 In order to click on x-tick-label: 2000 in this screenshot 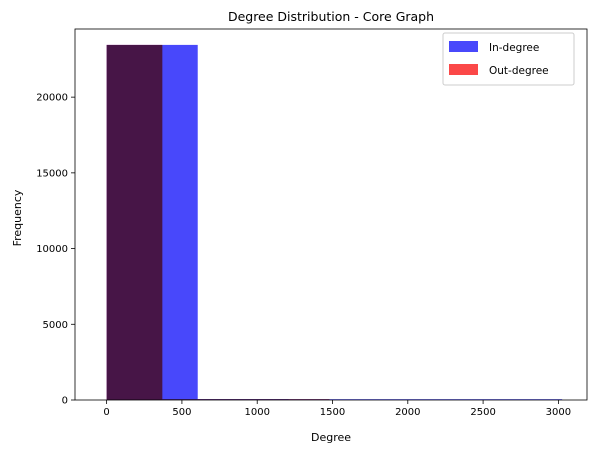, I will do `click(407, 412)`.